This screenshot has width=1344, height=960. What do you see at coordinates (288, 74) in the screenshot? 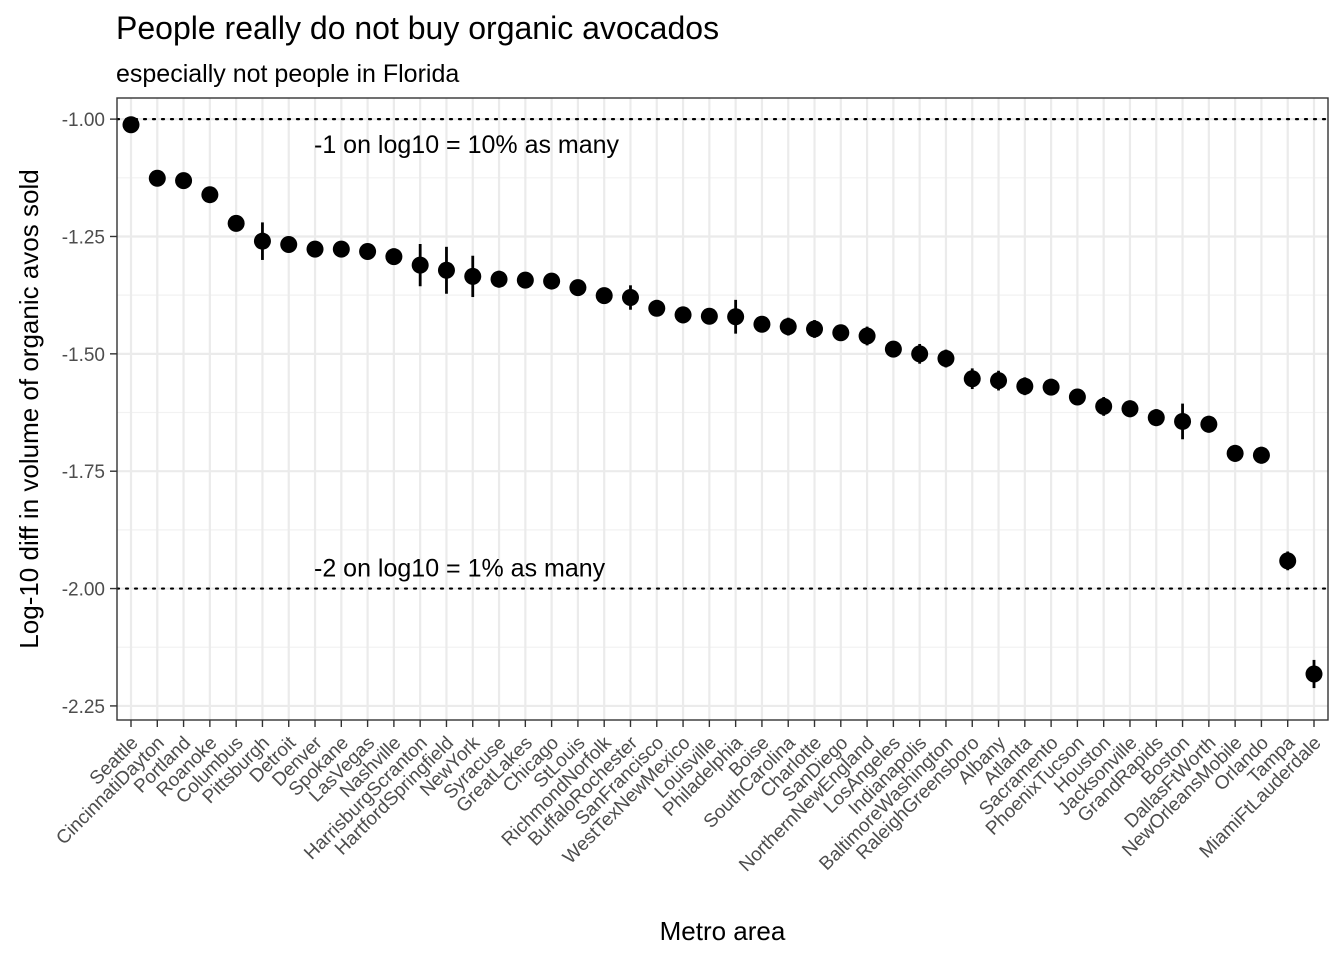
I see `chart-subtitle: especially not people in Florida` at bounding box center [288, 74].